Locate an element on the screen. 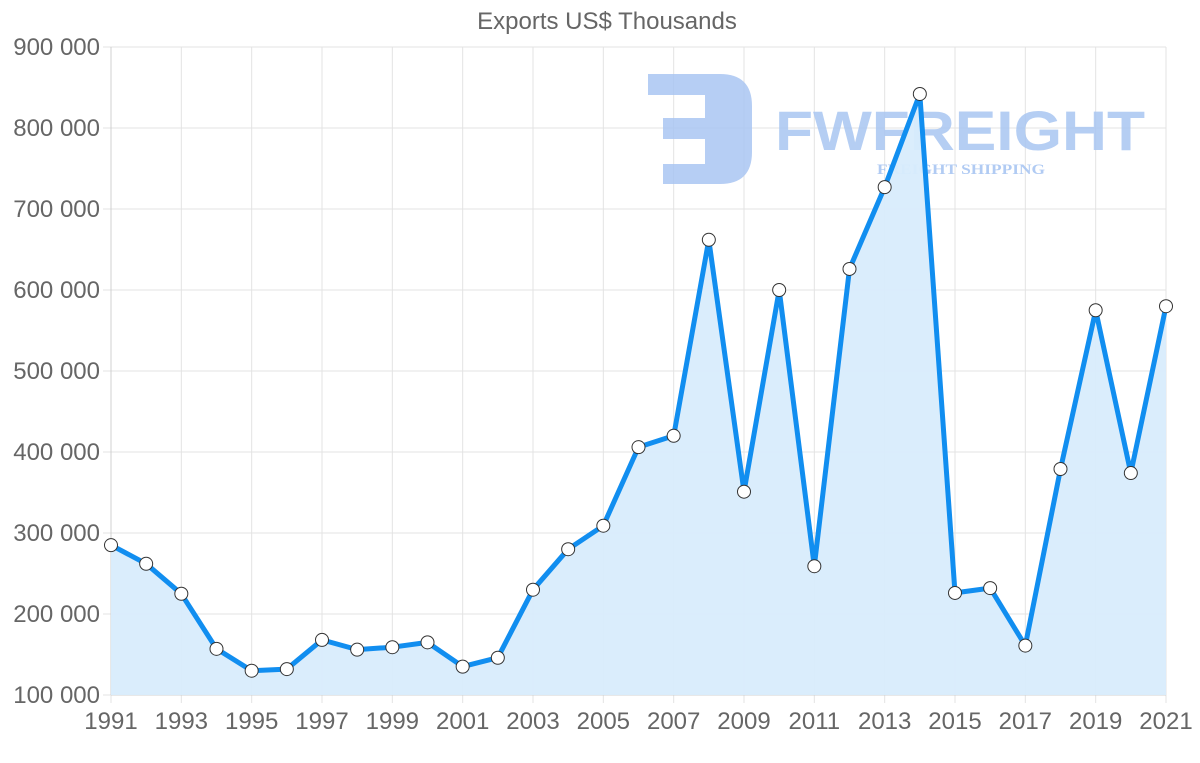 This screenshot has height=763, width=1200. data-point: 2017: 161000 is located at coordinates (1025, 645).